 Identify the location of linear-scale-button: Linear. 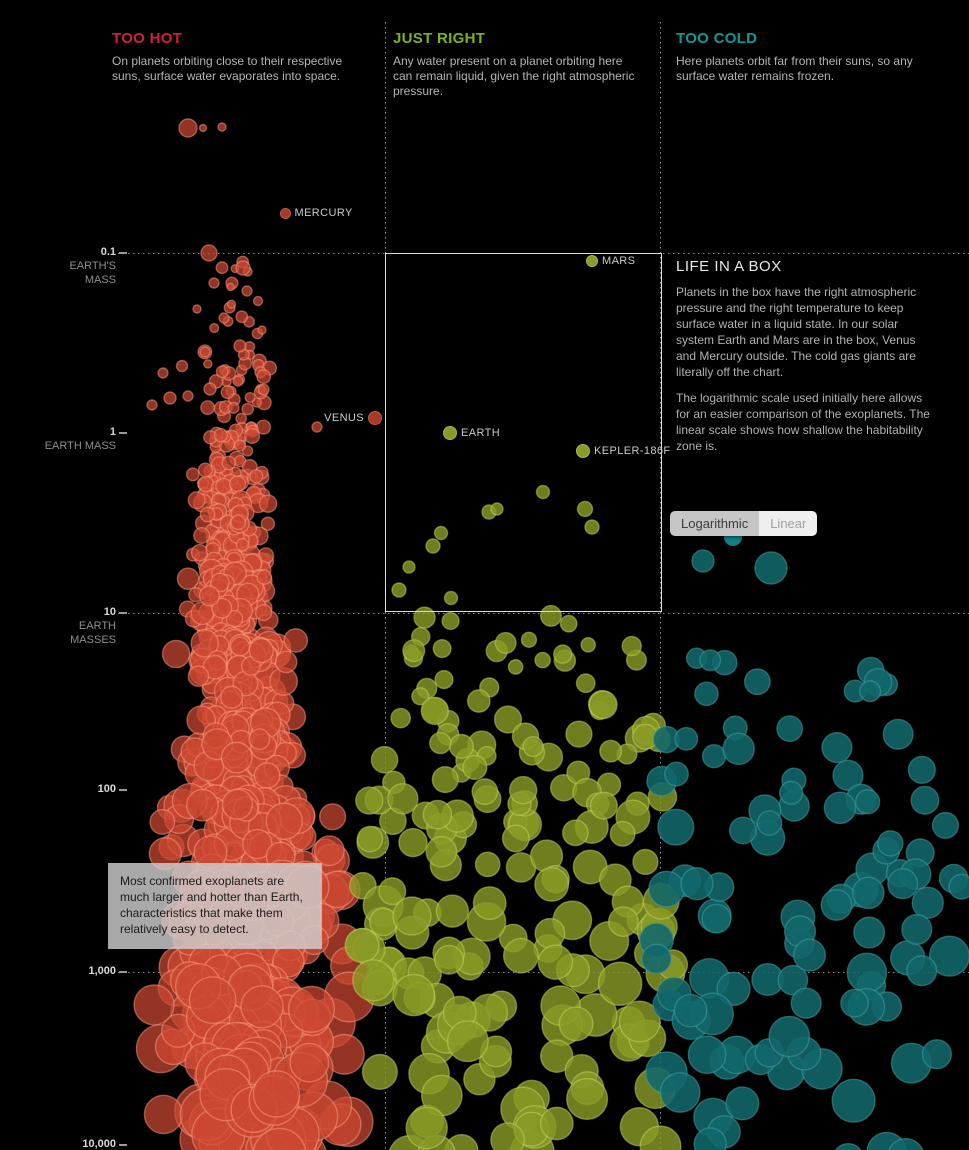
(788, 523).